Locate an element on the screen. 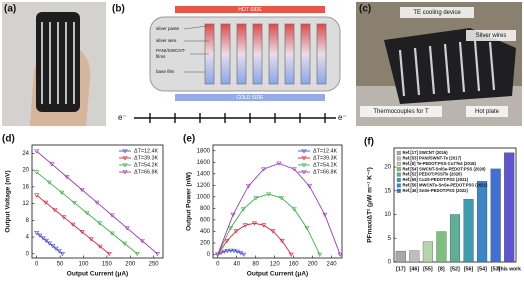 The width and height of the screenshot is (524, 290). legend-label: Ref.[8] Te-PEDOT:PSS-Cu7Te4 (2018) is located at coordinates (440, 163).